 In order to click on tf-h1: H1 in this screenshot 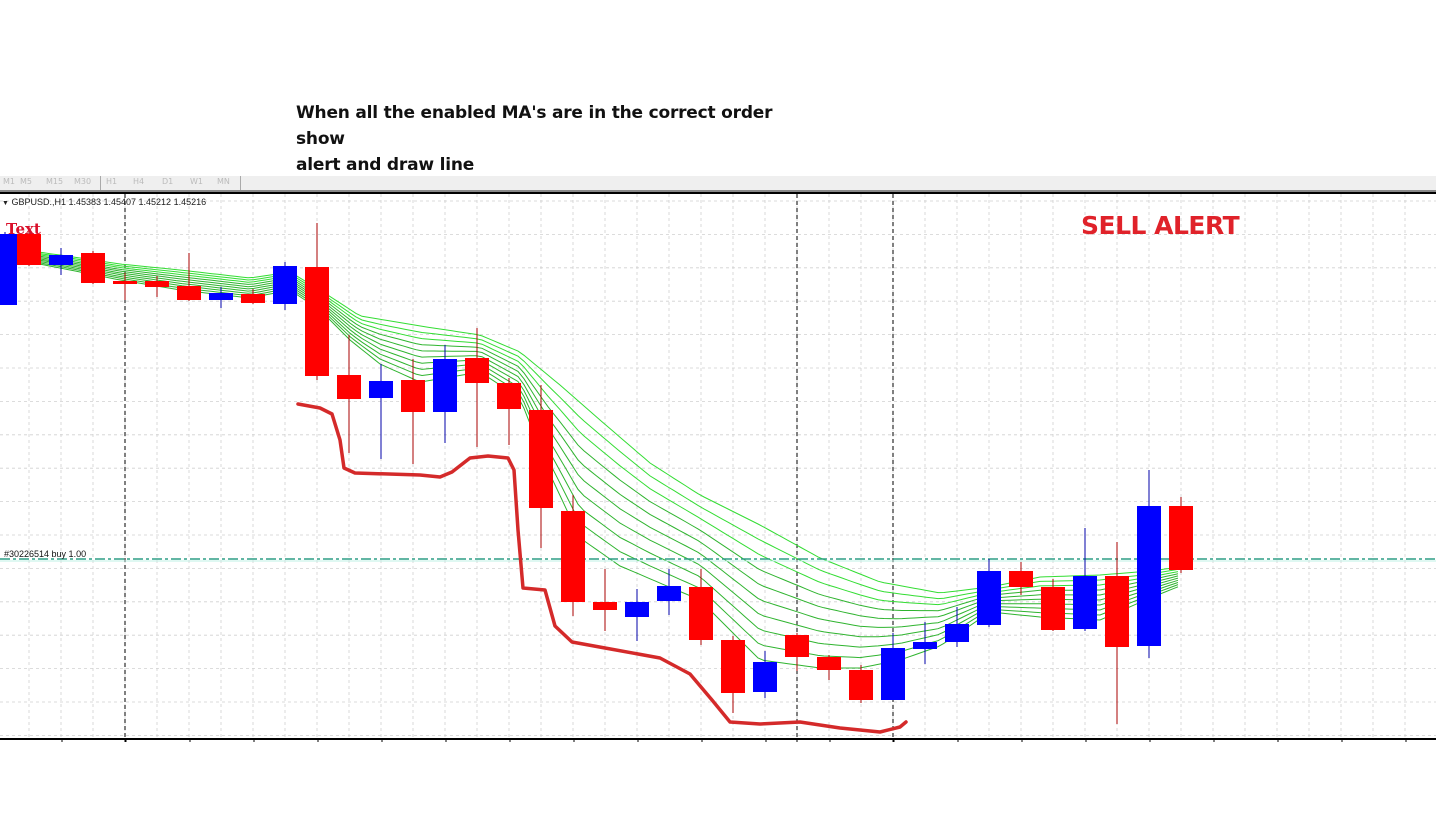, I will do `click(112, 181)`.